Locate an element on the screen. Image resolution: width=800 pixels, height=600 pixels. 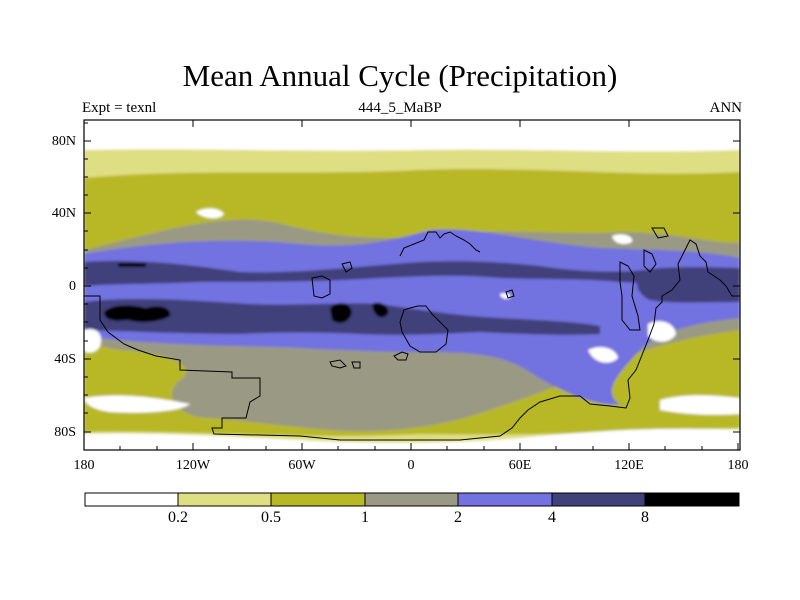
season-label: ANN is located at coordinates (726, 108).